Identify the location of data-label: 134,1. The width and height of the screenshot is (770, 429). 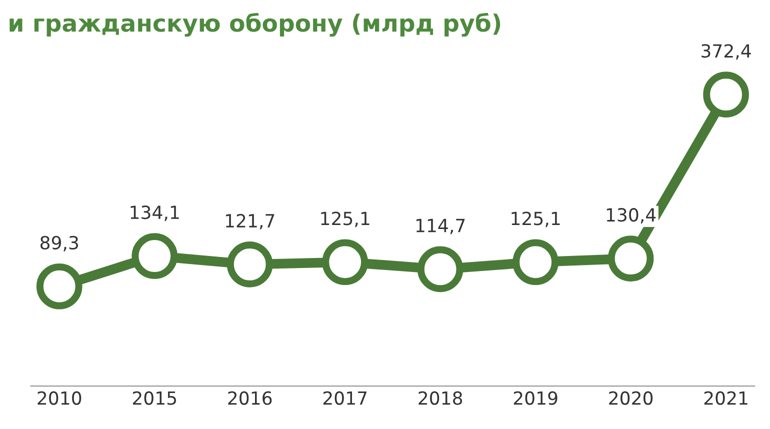
(154, 214).